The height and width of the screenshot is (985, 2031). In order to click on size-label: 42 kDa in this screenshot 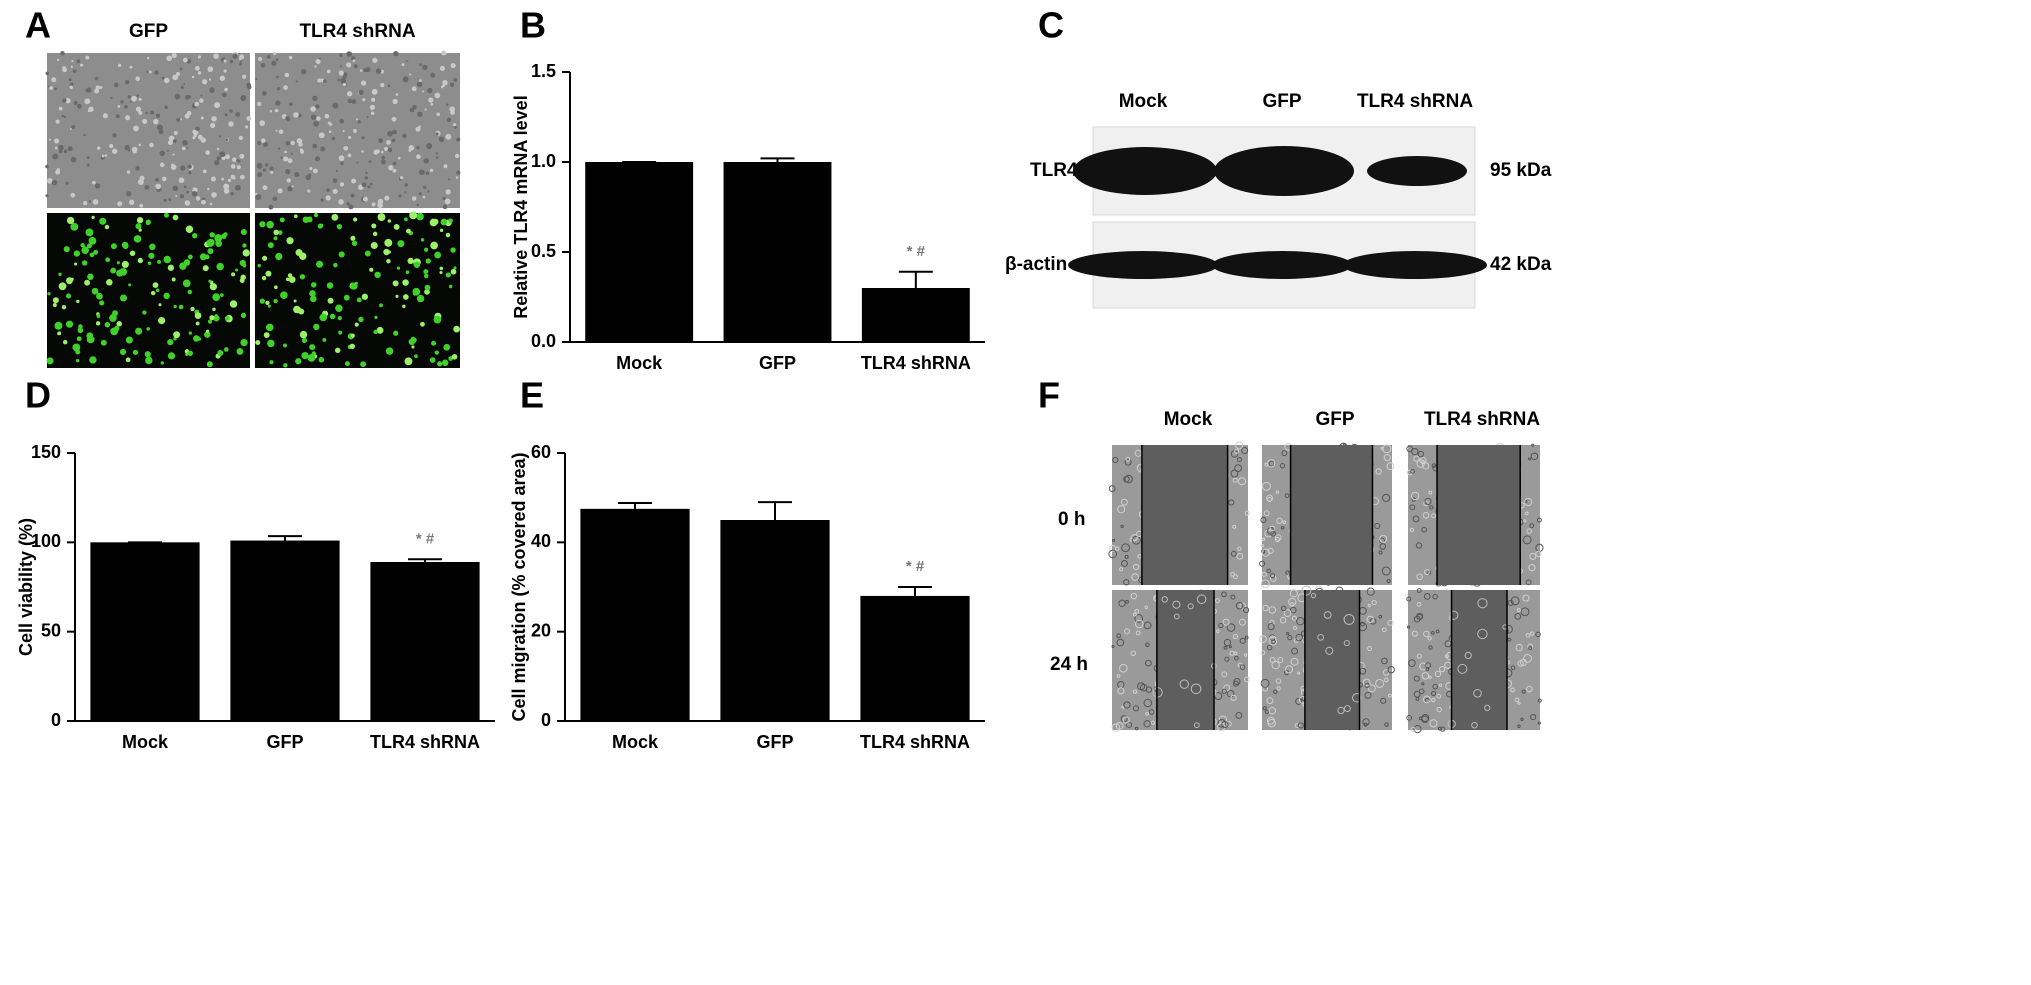, I will do `click(1521, 264)`.